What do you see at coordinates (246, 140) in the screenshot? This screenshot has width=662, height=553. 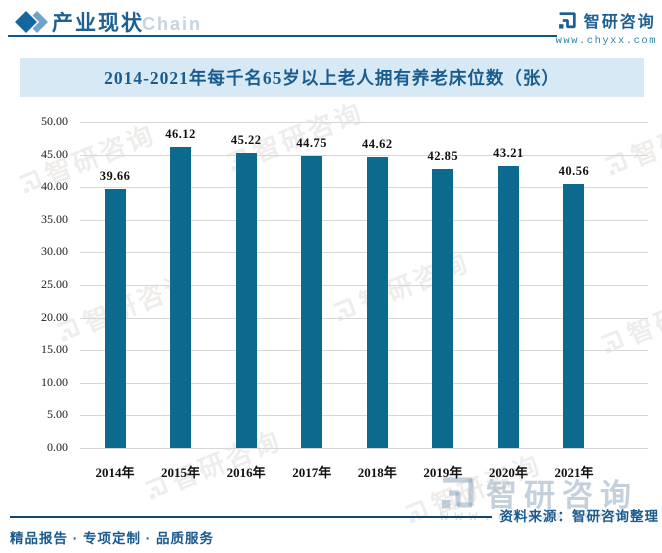 I see `bar-value-label: 45.22` at bounding box center [246, 140].